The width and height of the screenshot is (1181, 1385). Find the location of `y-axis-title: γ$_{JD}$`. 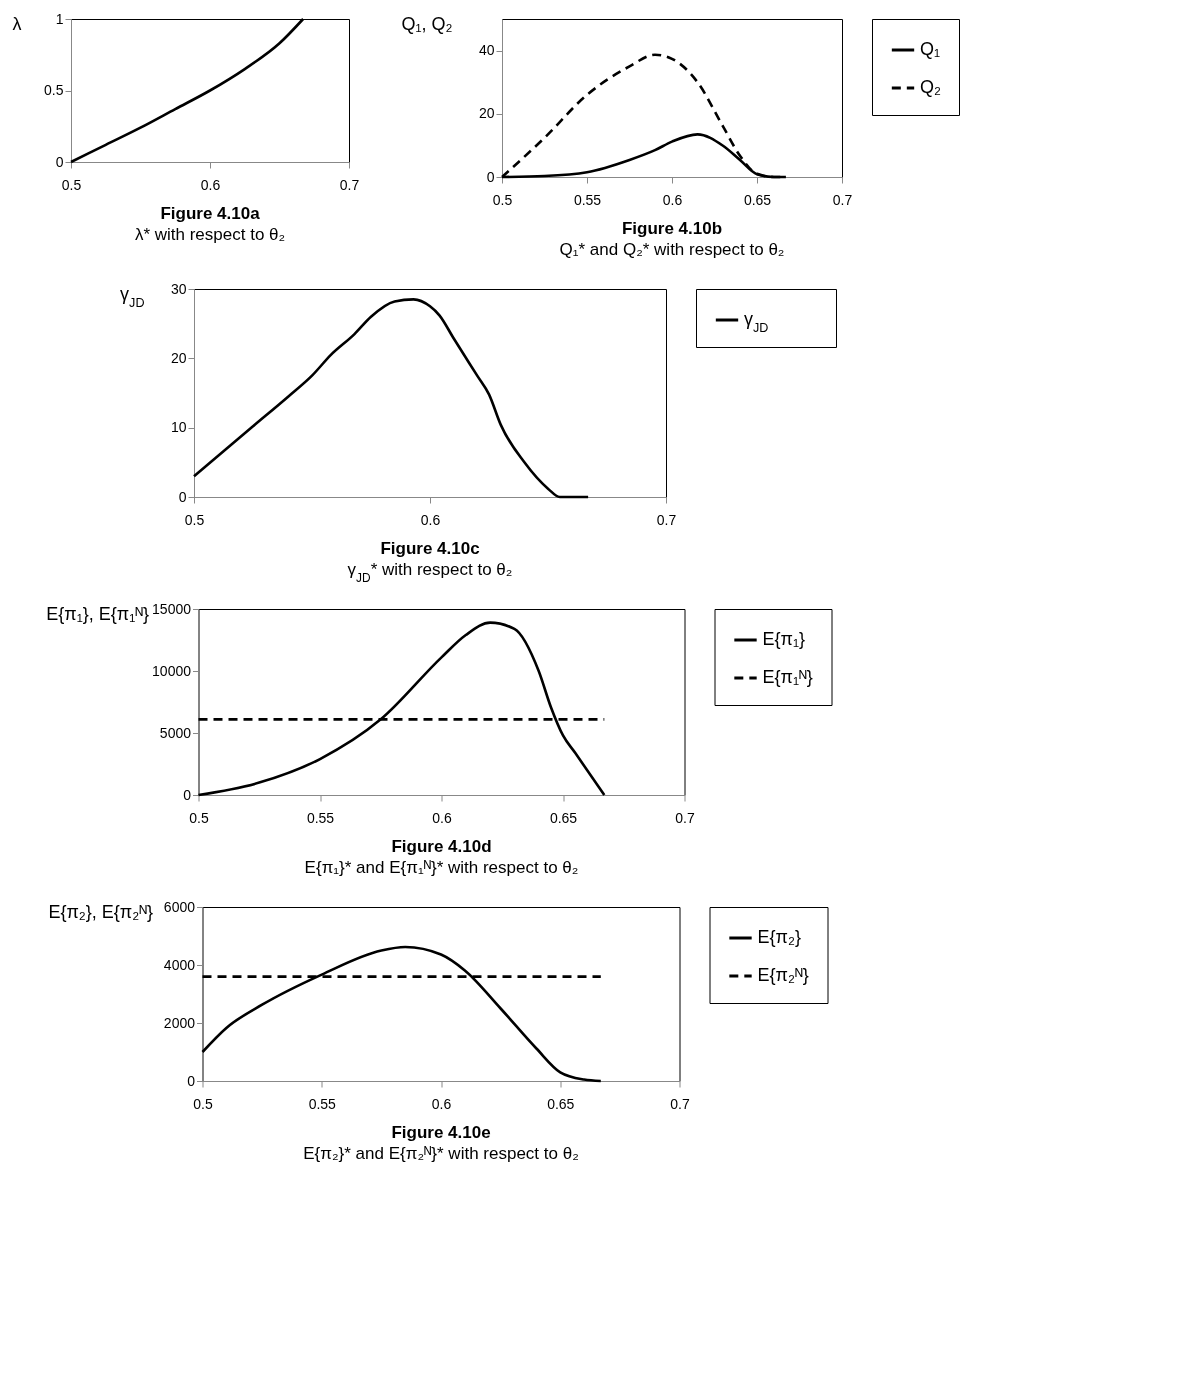

y-axis-title: γ$_{JD}$ is located at coordinates (132, 296).